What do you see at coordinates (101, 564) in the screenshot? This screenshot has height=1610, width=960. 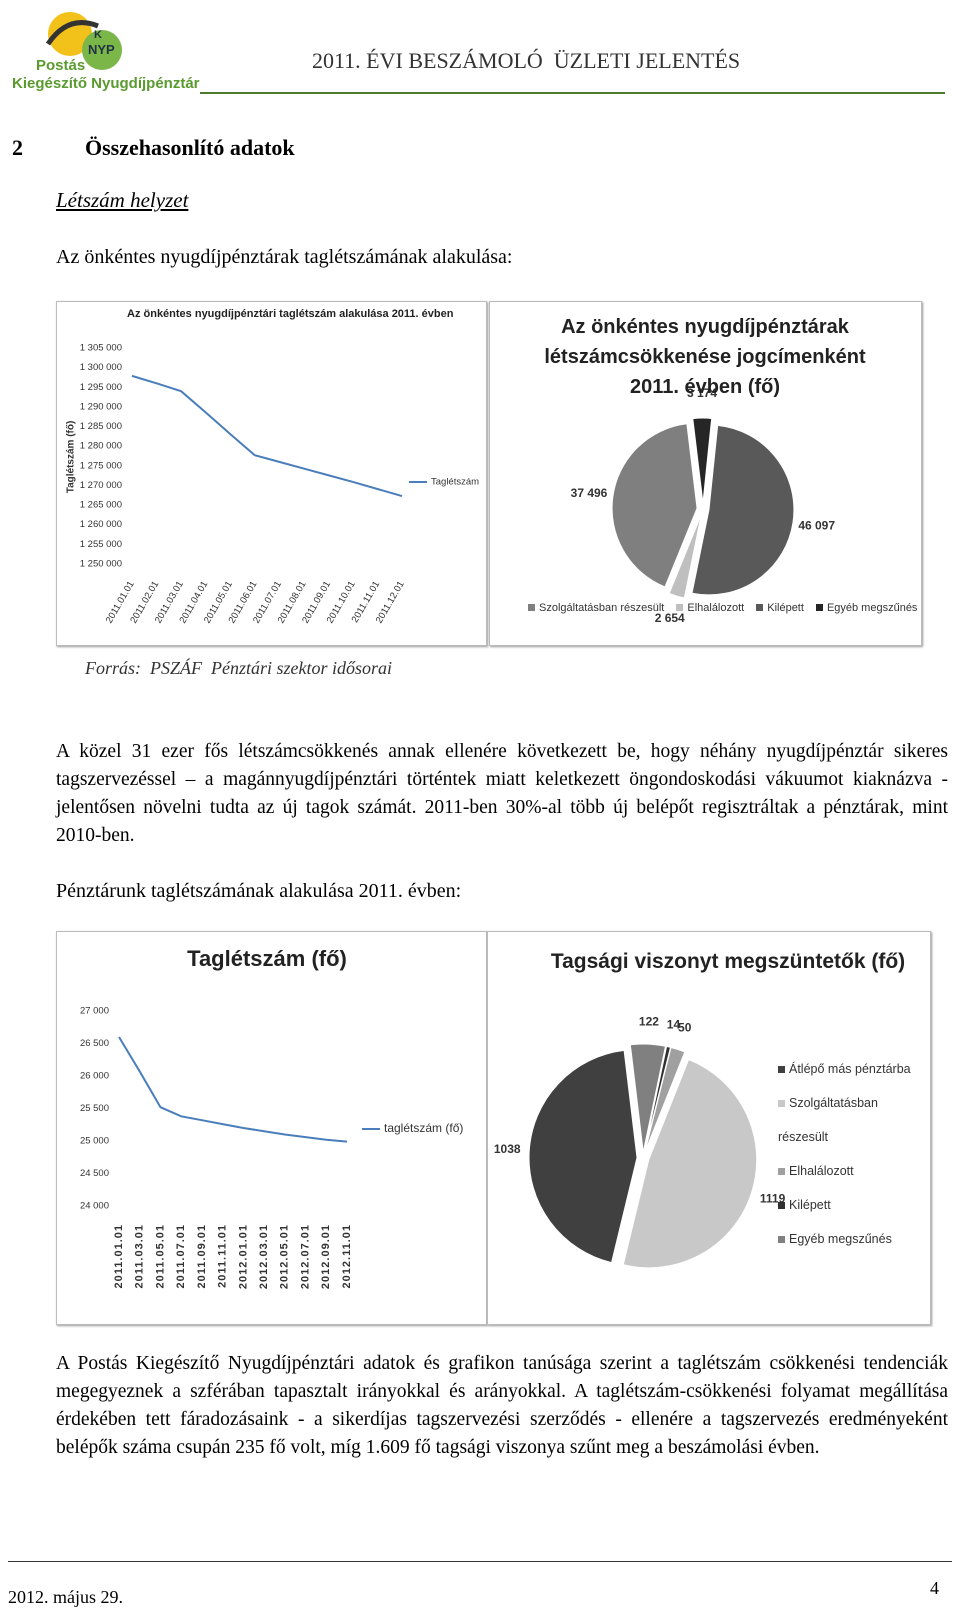 I see `y-tick-label: 1 250 000` at bounding box center [101, 564].